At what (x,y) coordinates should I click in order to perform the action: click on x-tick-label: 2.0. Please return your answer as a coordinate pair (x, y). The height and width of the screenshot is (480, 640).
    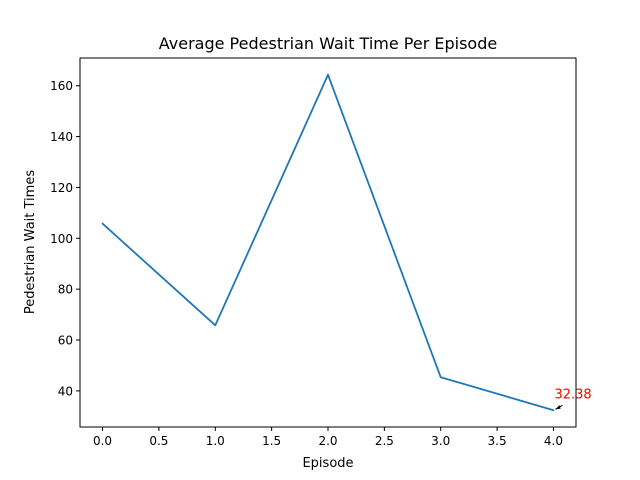
    Looking at the image, I should click on (327, 441).